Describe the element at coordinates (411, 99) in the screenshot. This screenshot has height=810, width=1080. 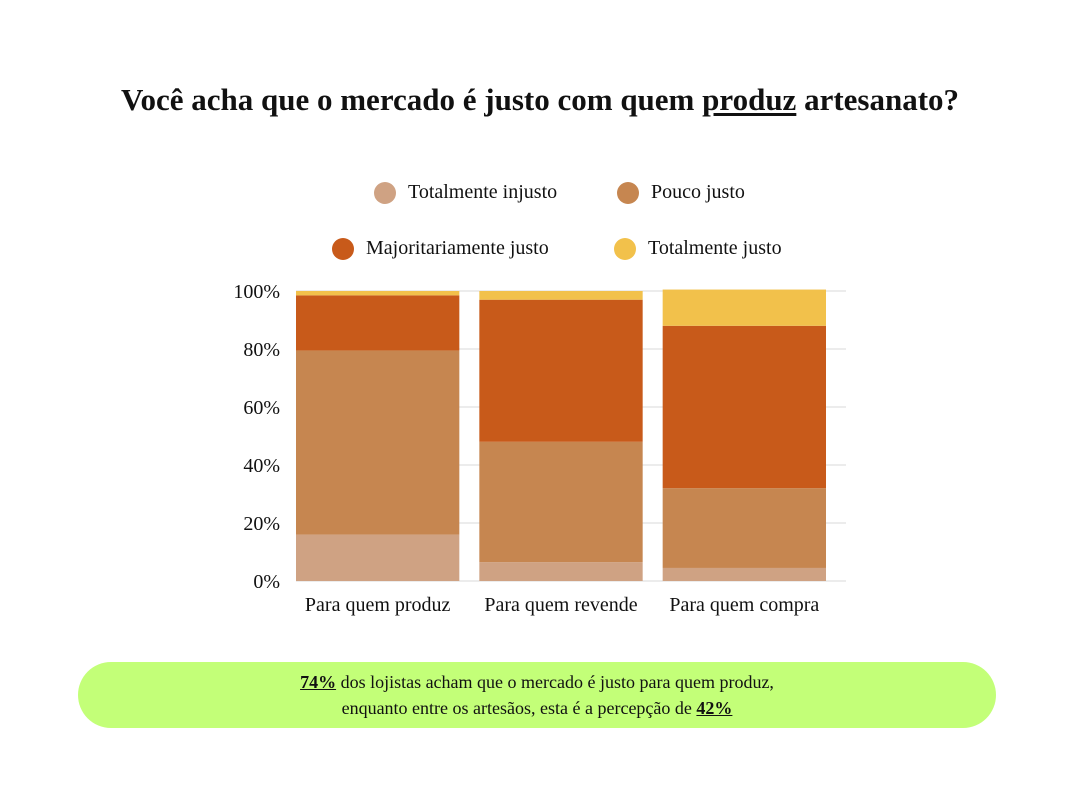
I see `title-text-before: Você acha que o mercado é justo com quem` at that location.